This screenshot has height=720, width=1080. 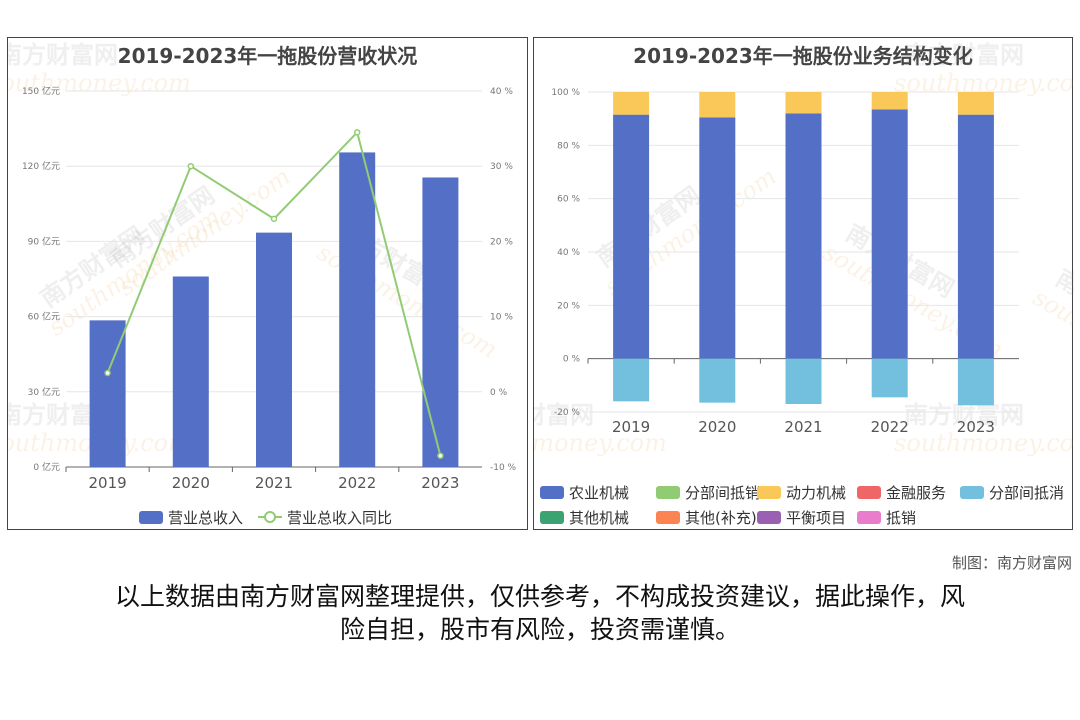 What do you see at coordinates (205, 518) in the screenshot?
I see `legend-bar-label: 营业总收入` at bounding box center [205, 518].